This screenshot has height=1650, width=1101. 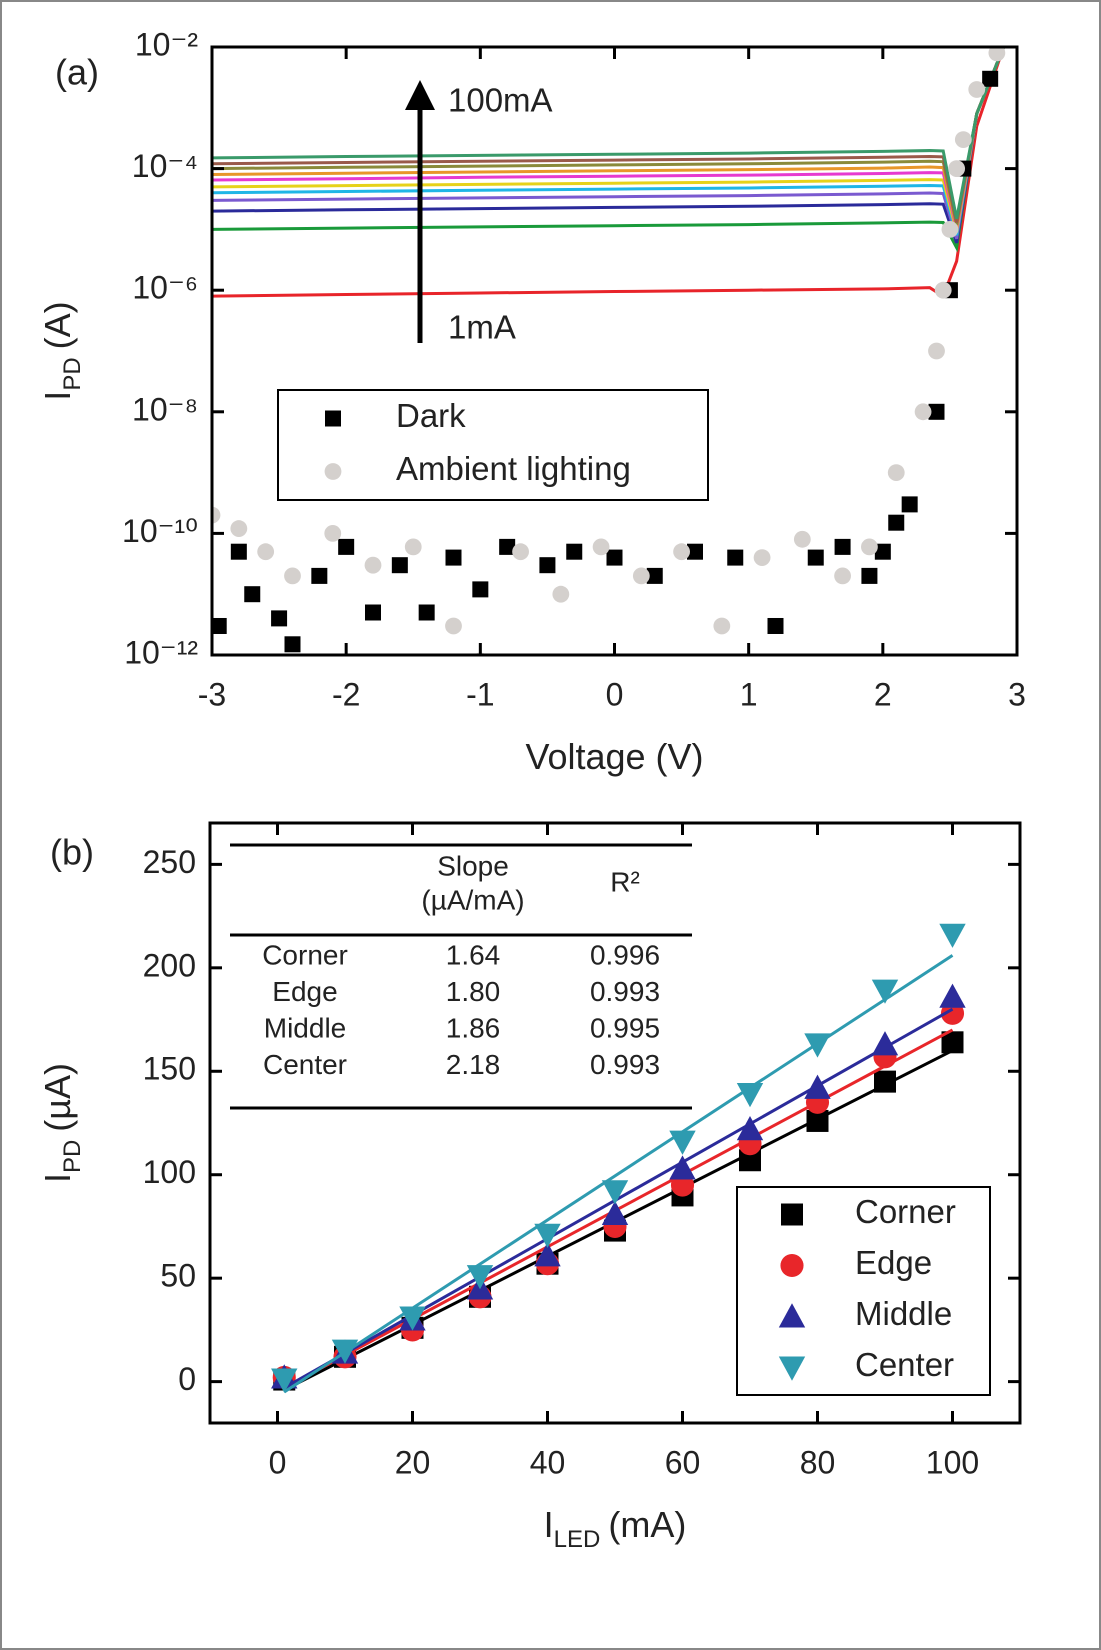 I want to click on x-tick-label: 1, so click(x=749, y=694).